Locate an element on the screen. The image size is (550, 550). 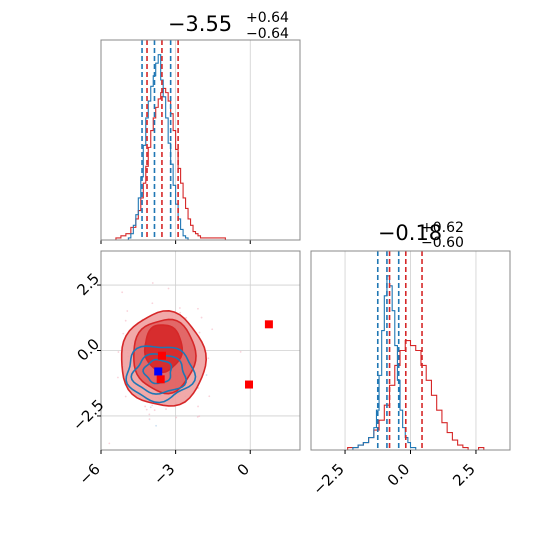
top-histogram-frame is located at coordinates (200, 140).